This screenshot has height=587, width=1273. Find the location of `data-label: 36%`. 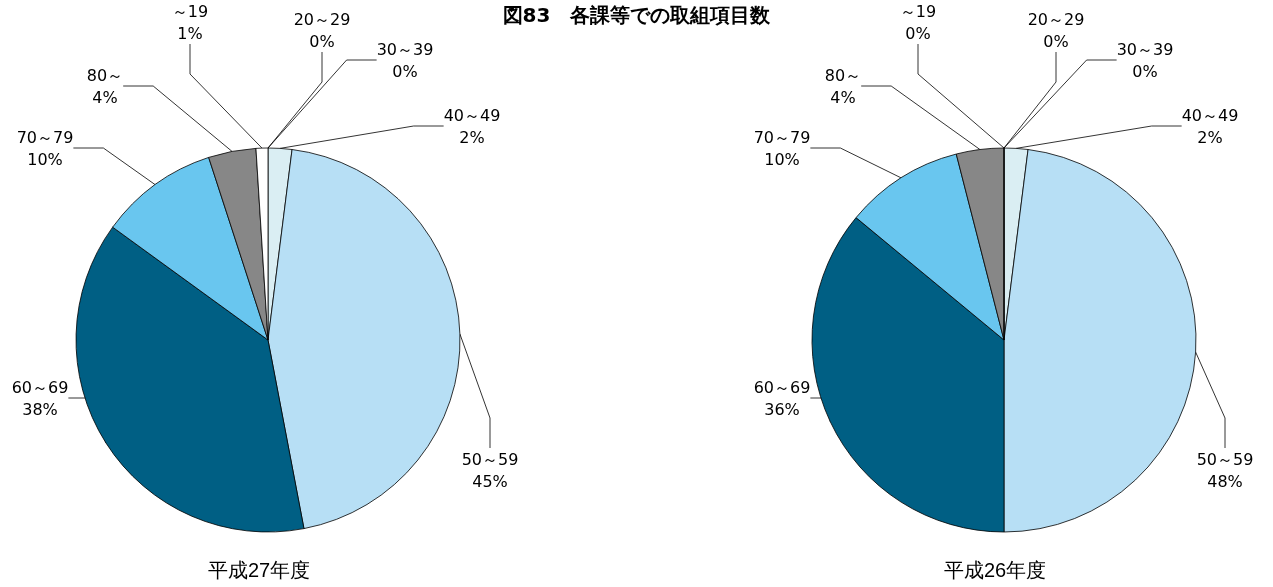

data-label: 36% is located at coordinates (782, 409).